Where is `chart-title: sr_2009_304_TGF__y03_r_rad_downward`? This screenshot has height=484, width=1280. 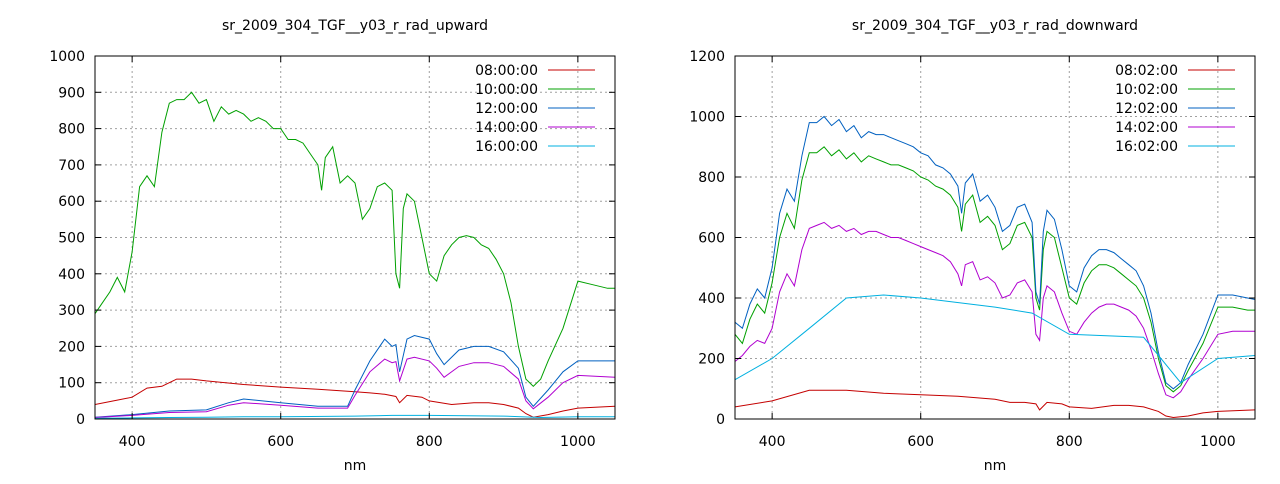 chart-title: sr_2009_304_TGF__y03_r_rad_downward is located at coordinates (995, 26).